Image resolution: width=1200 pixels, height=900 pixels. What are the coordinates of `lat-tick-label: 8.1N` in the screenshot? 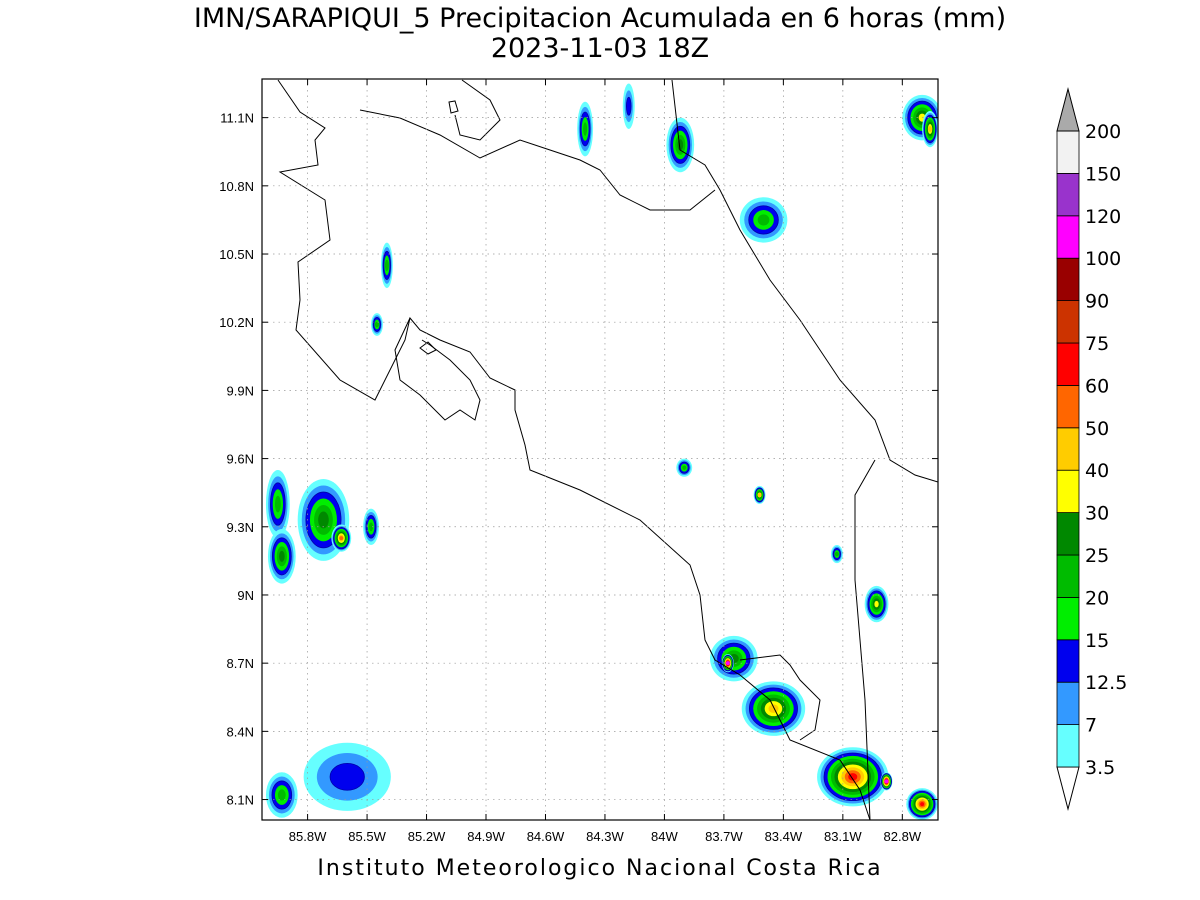 It's located at (240, 800).